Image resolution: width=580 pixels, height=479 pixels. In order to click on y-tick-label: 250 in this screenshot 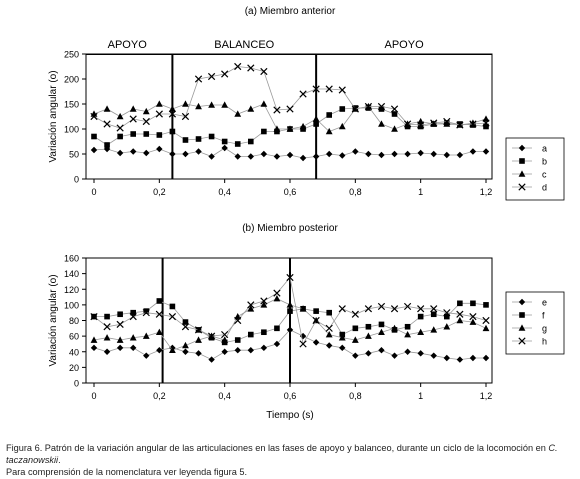, I will do `click(71, 55)`.